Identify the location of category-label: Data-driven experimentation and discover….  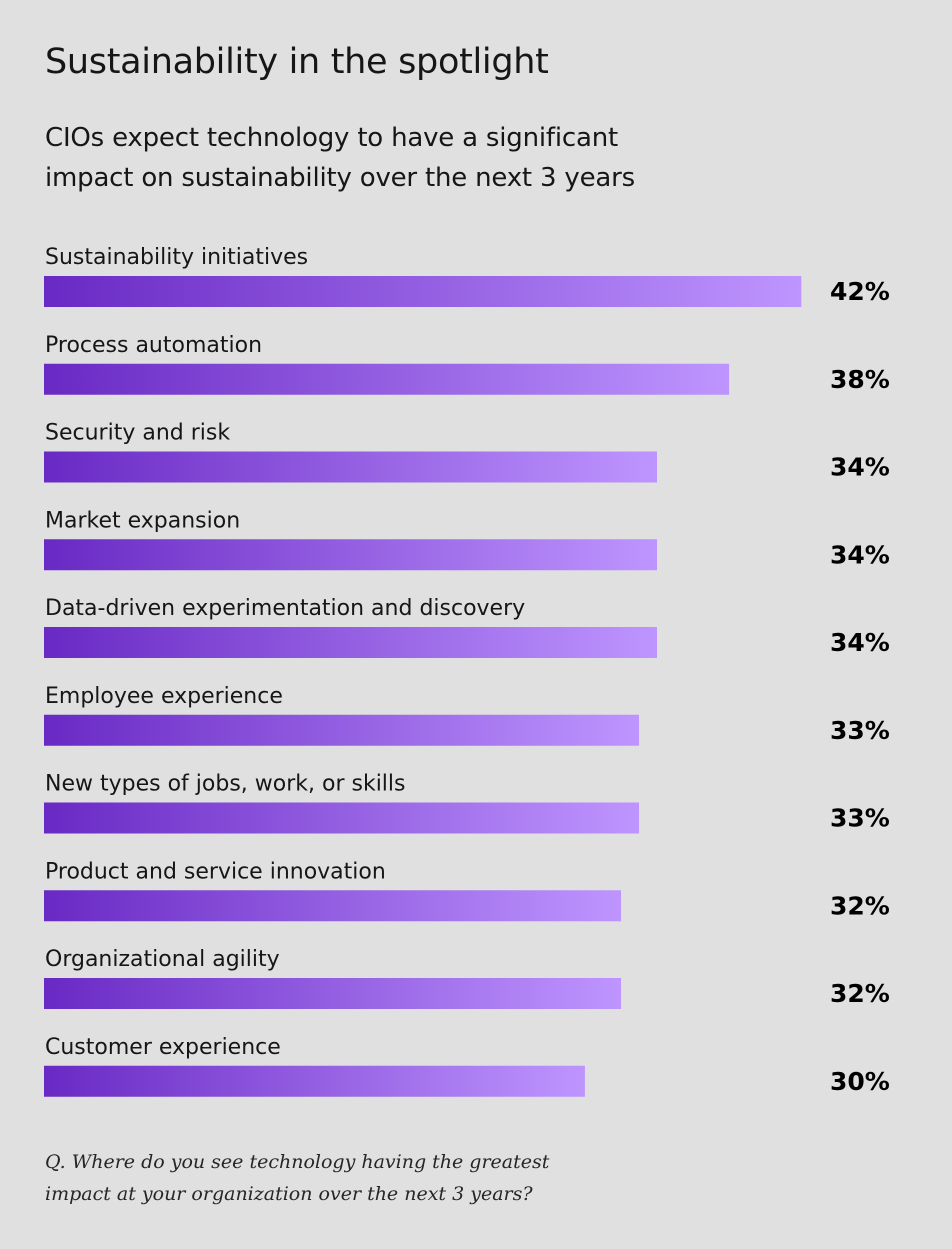
(285, 608).